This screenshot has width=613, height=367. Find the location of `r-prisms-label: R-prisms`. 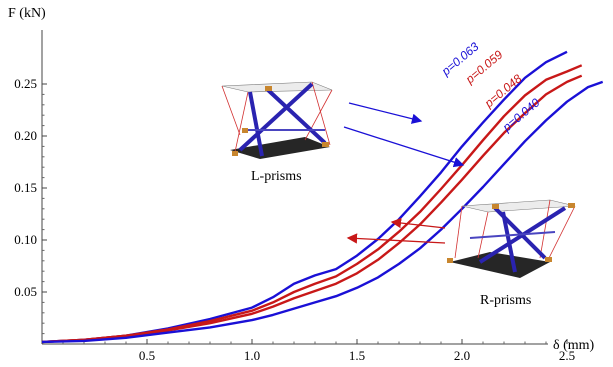

r-prisms-label: R-prisms is located at coordinates (505, 300).